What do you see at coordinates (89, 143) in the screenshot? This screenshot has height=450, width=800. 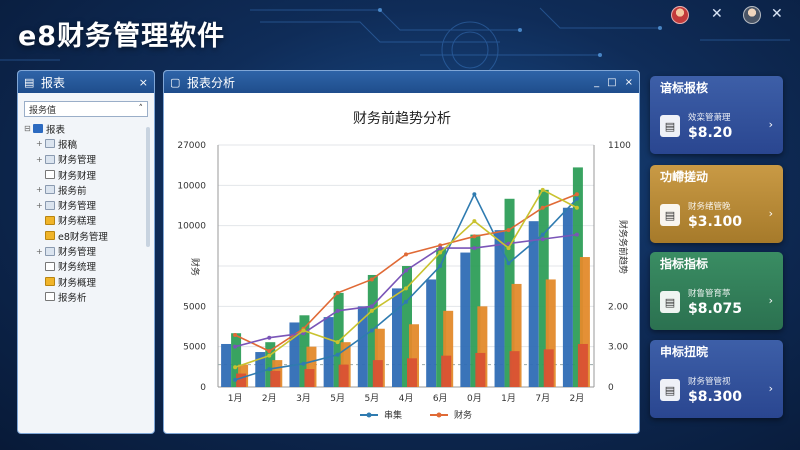 I see `tree-item: + 报稿` at bounding box center [89, 143].